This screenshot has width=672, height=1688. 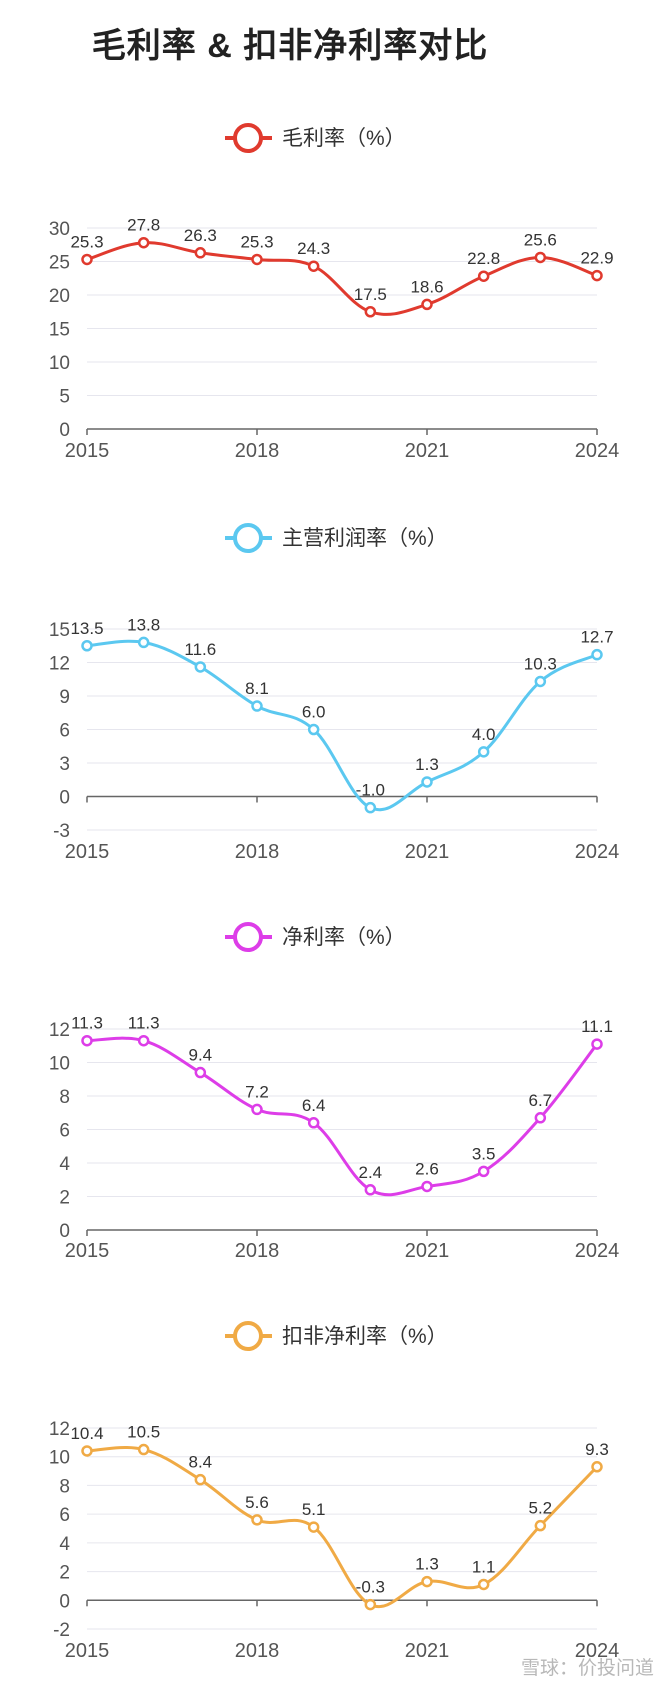 What do you see at coordinates (257, 1091) in the screenshot?
I see `data-label: 7.2` at bounding box center [257, 1091].